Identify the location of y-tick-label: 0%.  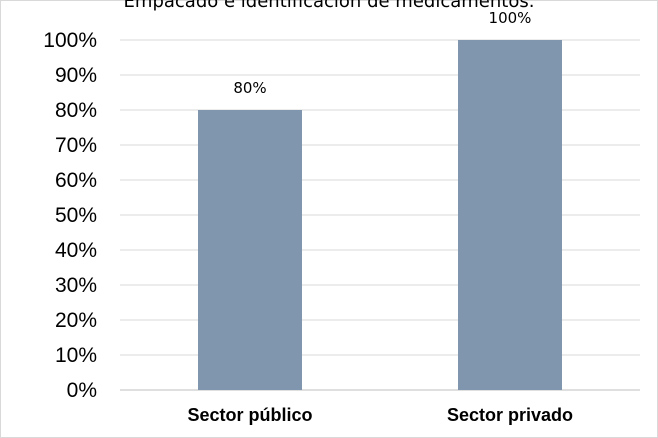
(82, 390).